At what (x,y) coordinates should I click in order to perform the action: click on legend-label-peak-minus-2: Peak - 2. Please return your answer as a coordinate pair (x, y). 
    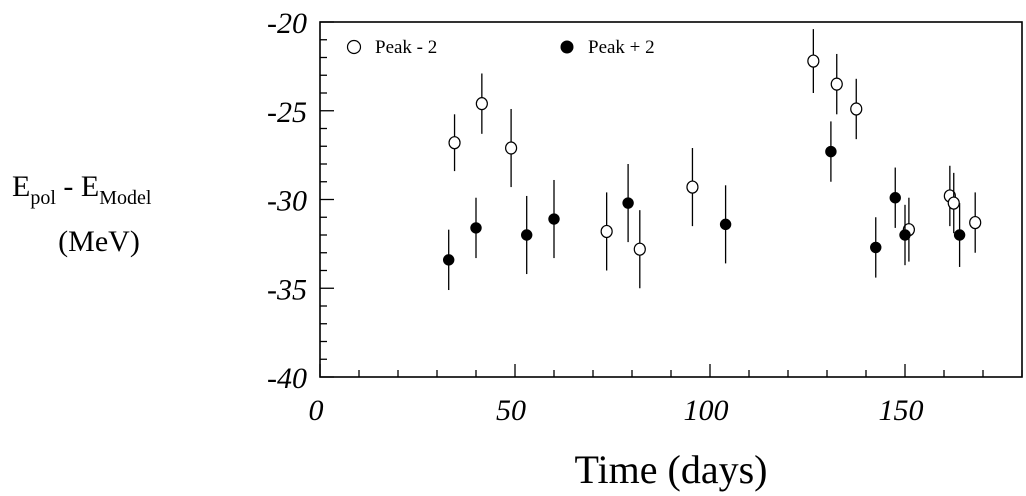
    Looking at the image, I should click on (406, 47).